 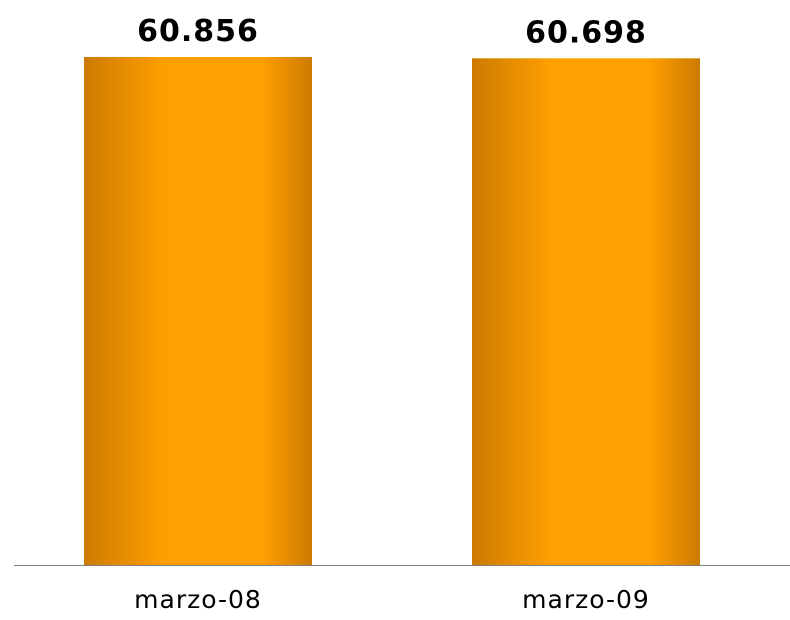 I want to click on x-tick-label-marzo-08: marzo-08, so click(x=198, y=599).